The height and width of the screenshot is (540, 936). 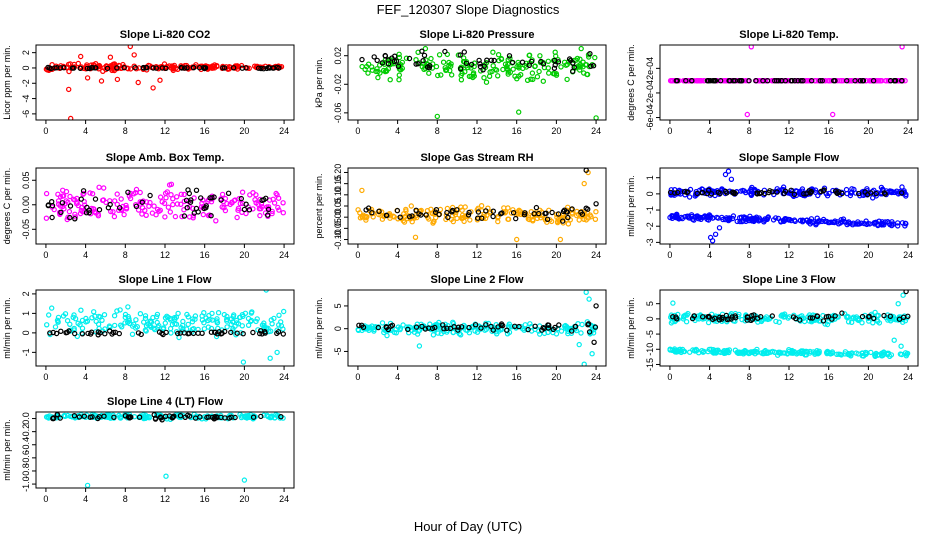 What do you see at coordinates (338, 195) in the screenshot?
I see `y-tick-label: 0.10` at bounding box center [338, 195].